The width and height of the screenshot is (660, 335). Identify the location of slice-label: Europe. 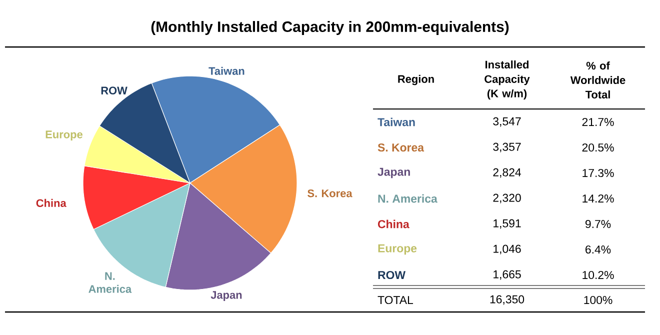
(64, 135).